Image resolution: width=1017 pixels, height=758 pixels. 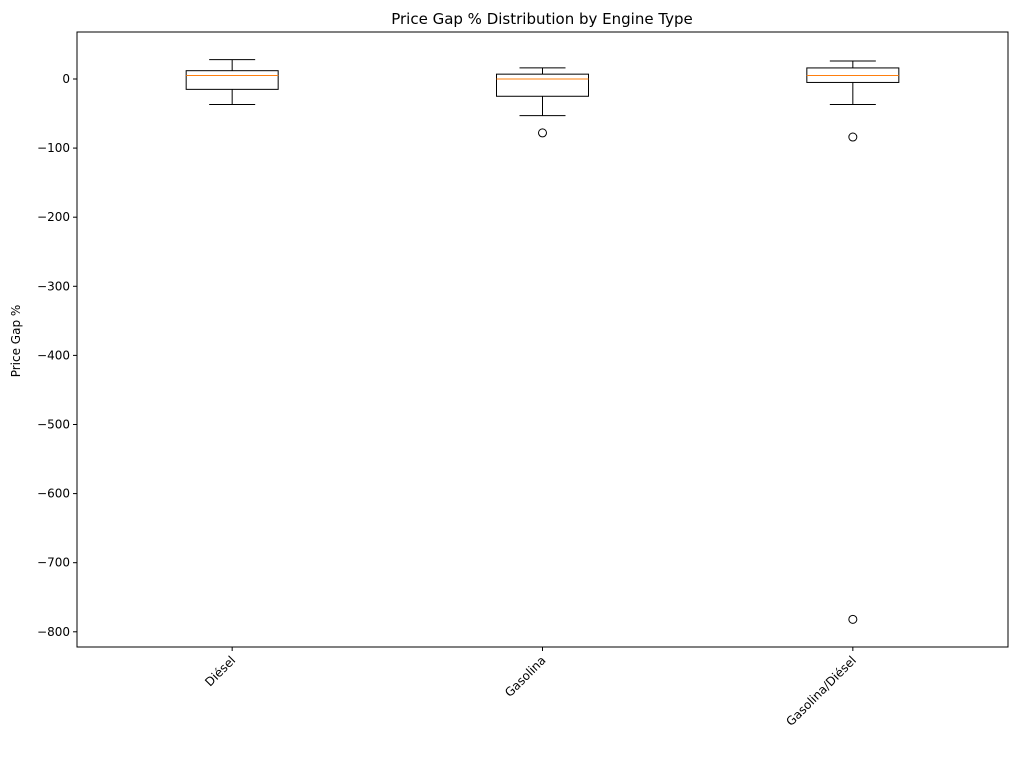 What do you see at coordinates (66, 79) in the screenshot?
I see `y-tick-label: 0` at bounding box center [66, 79].